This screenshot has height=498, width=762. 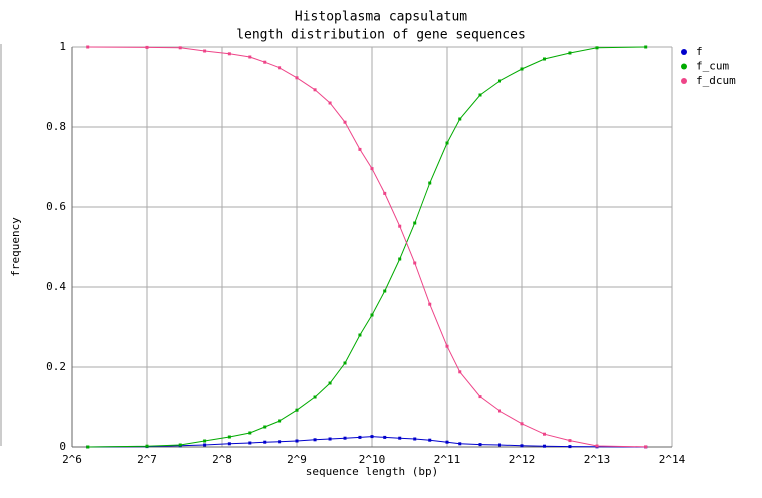 I want to click on x-tick-label: 2^14, so click(x=672, y=459).